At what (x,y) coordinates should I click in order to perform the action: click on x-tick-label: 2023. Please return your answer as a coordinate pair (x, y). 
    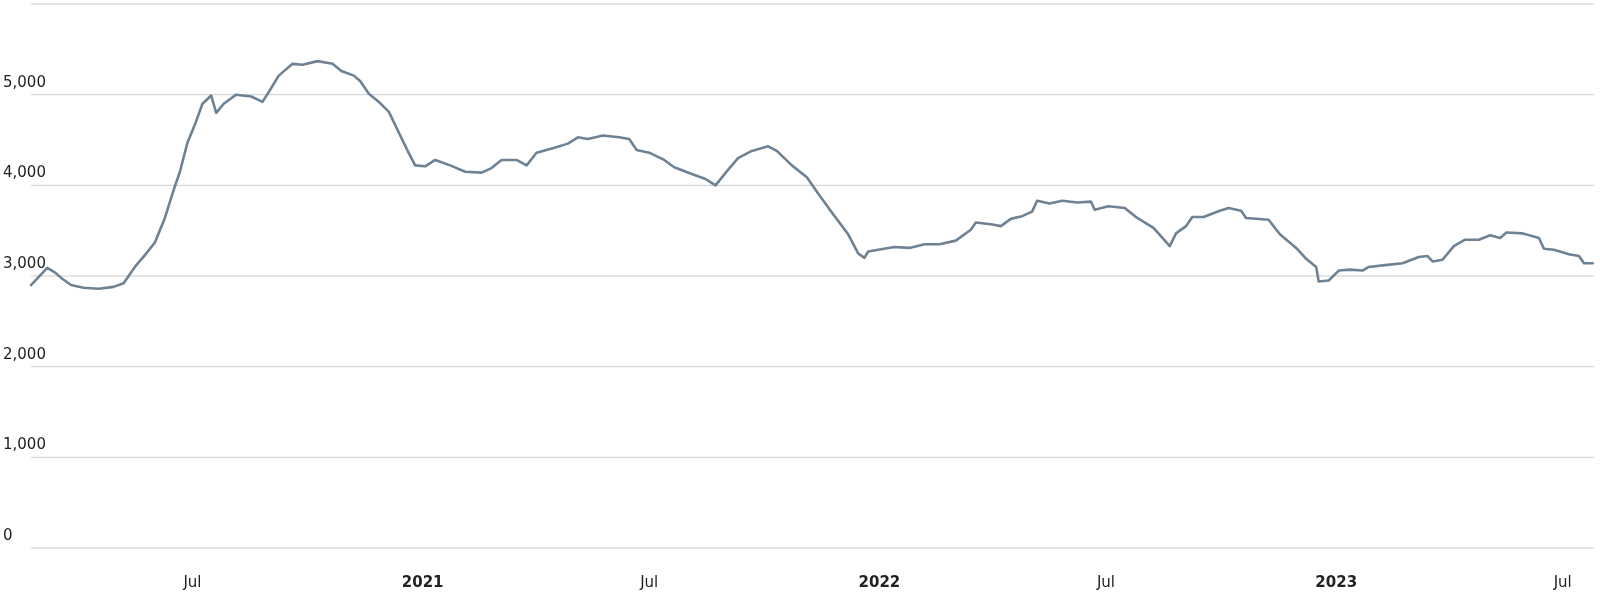
    Looking at the image, I should click on (1336, 582).